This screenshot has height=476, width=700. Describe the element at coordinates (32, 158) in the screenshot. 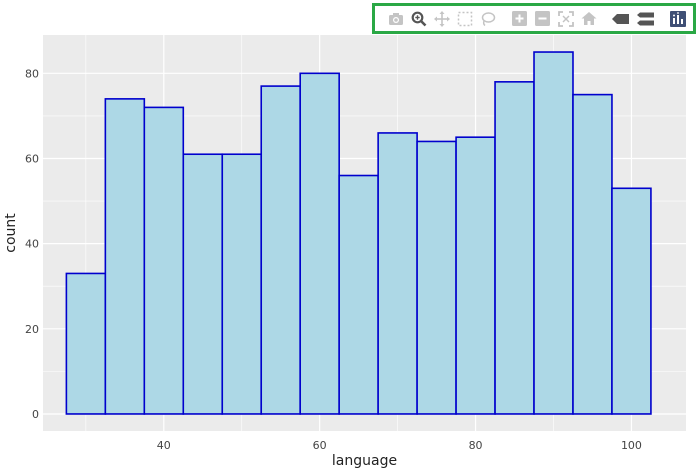

I see `y-tick-label: 60` at that location.